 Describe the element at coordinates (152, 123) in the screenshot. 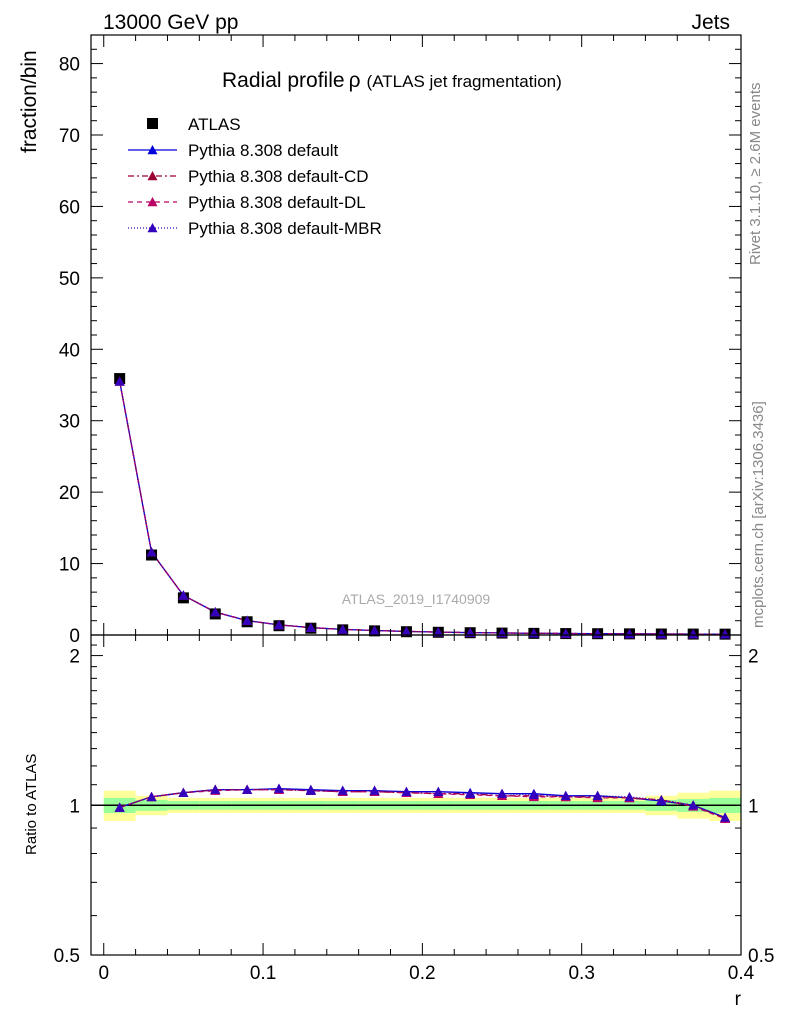

I see `legend-marker-atlas` at that location.